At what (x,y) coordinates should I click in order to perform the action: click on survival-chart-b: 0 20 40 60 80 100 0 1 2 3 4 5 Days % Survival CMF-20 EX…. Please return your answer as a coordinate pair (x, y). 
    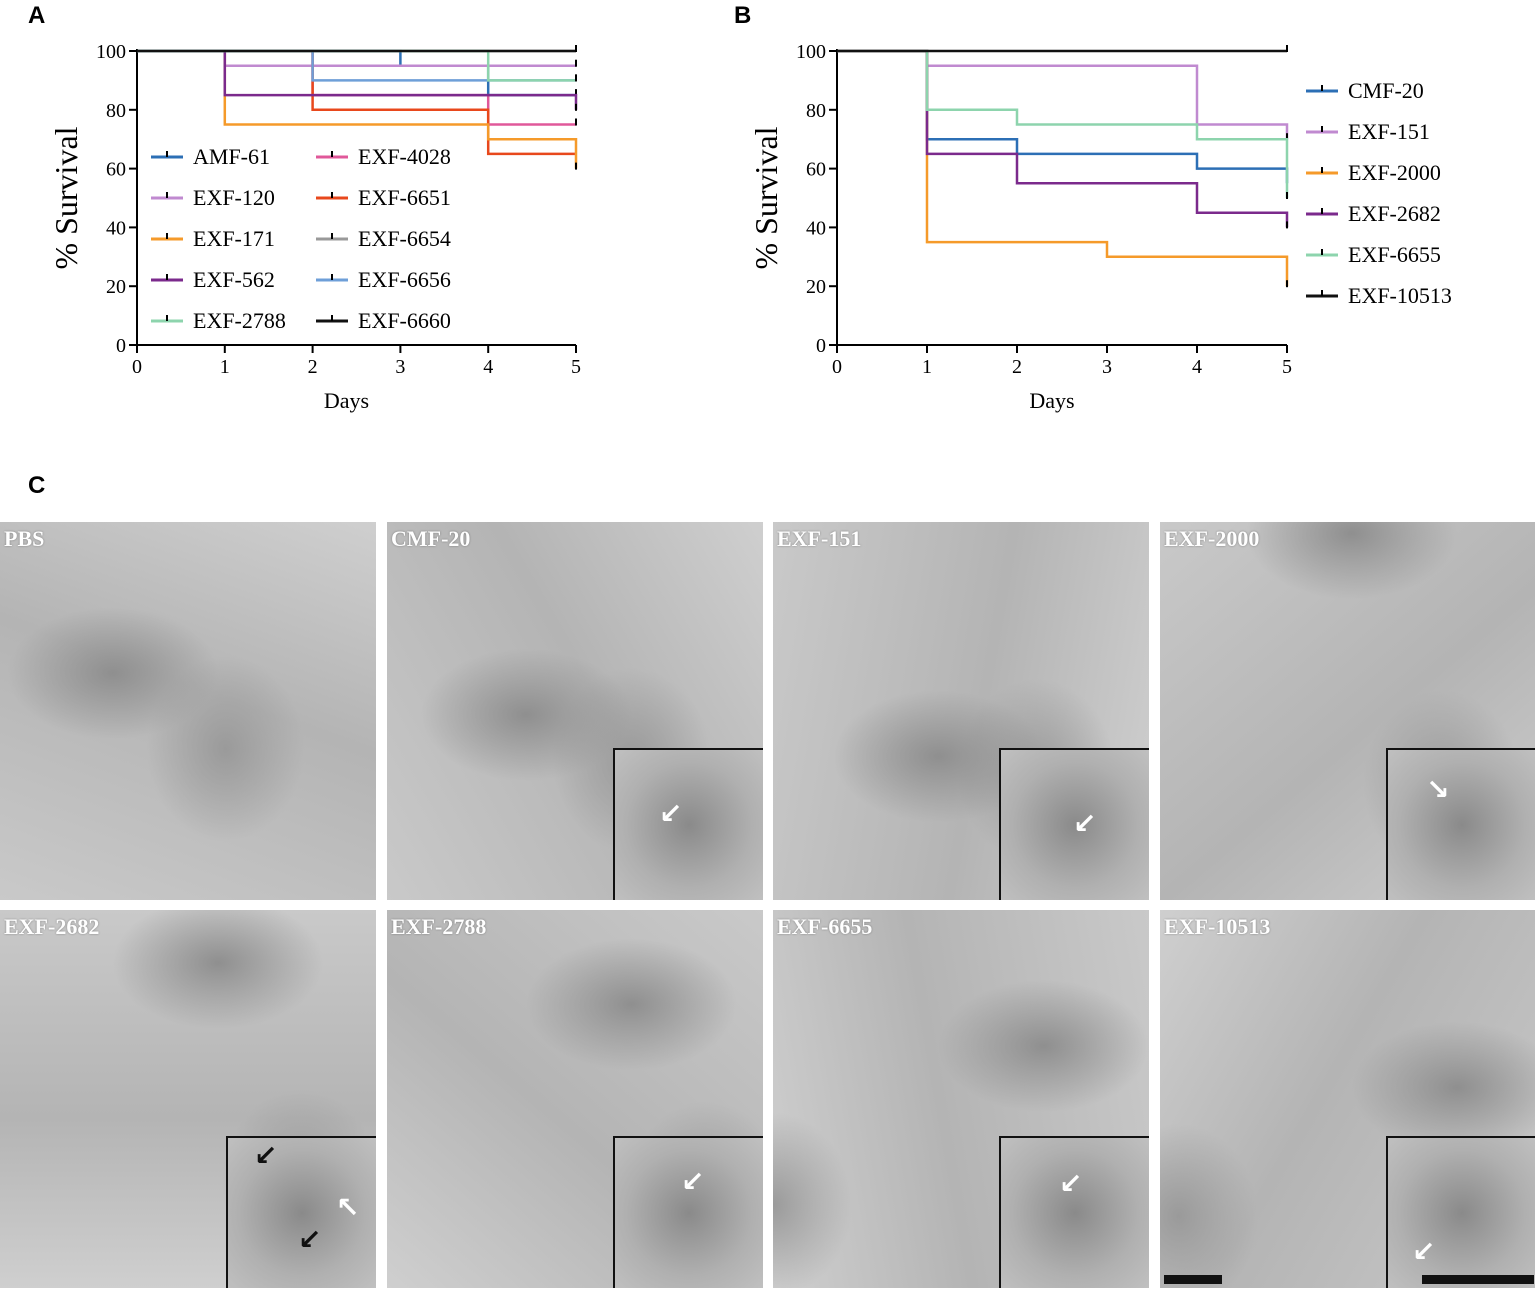
    Looking at the image, I should click on (1100, 227).